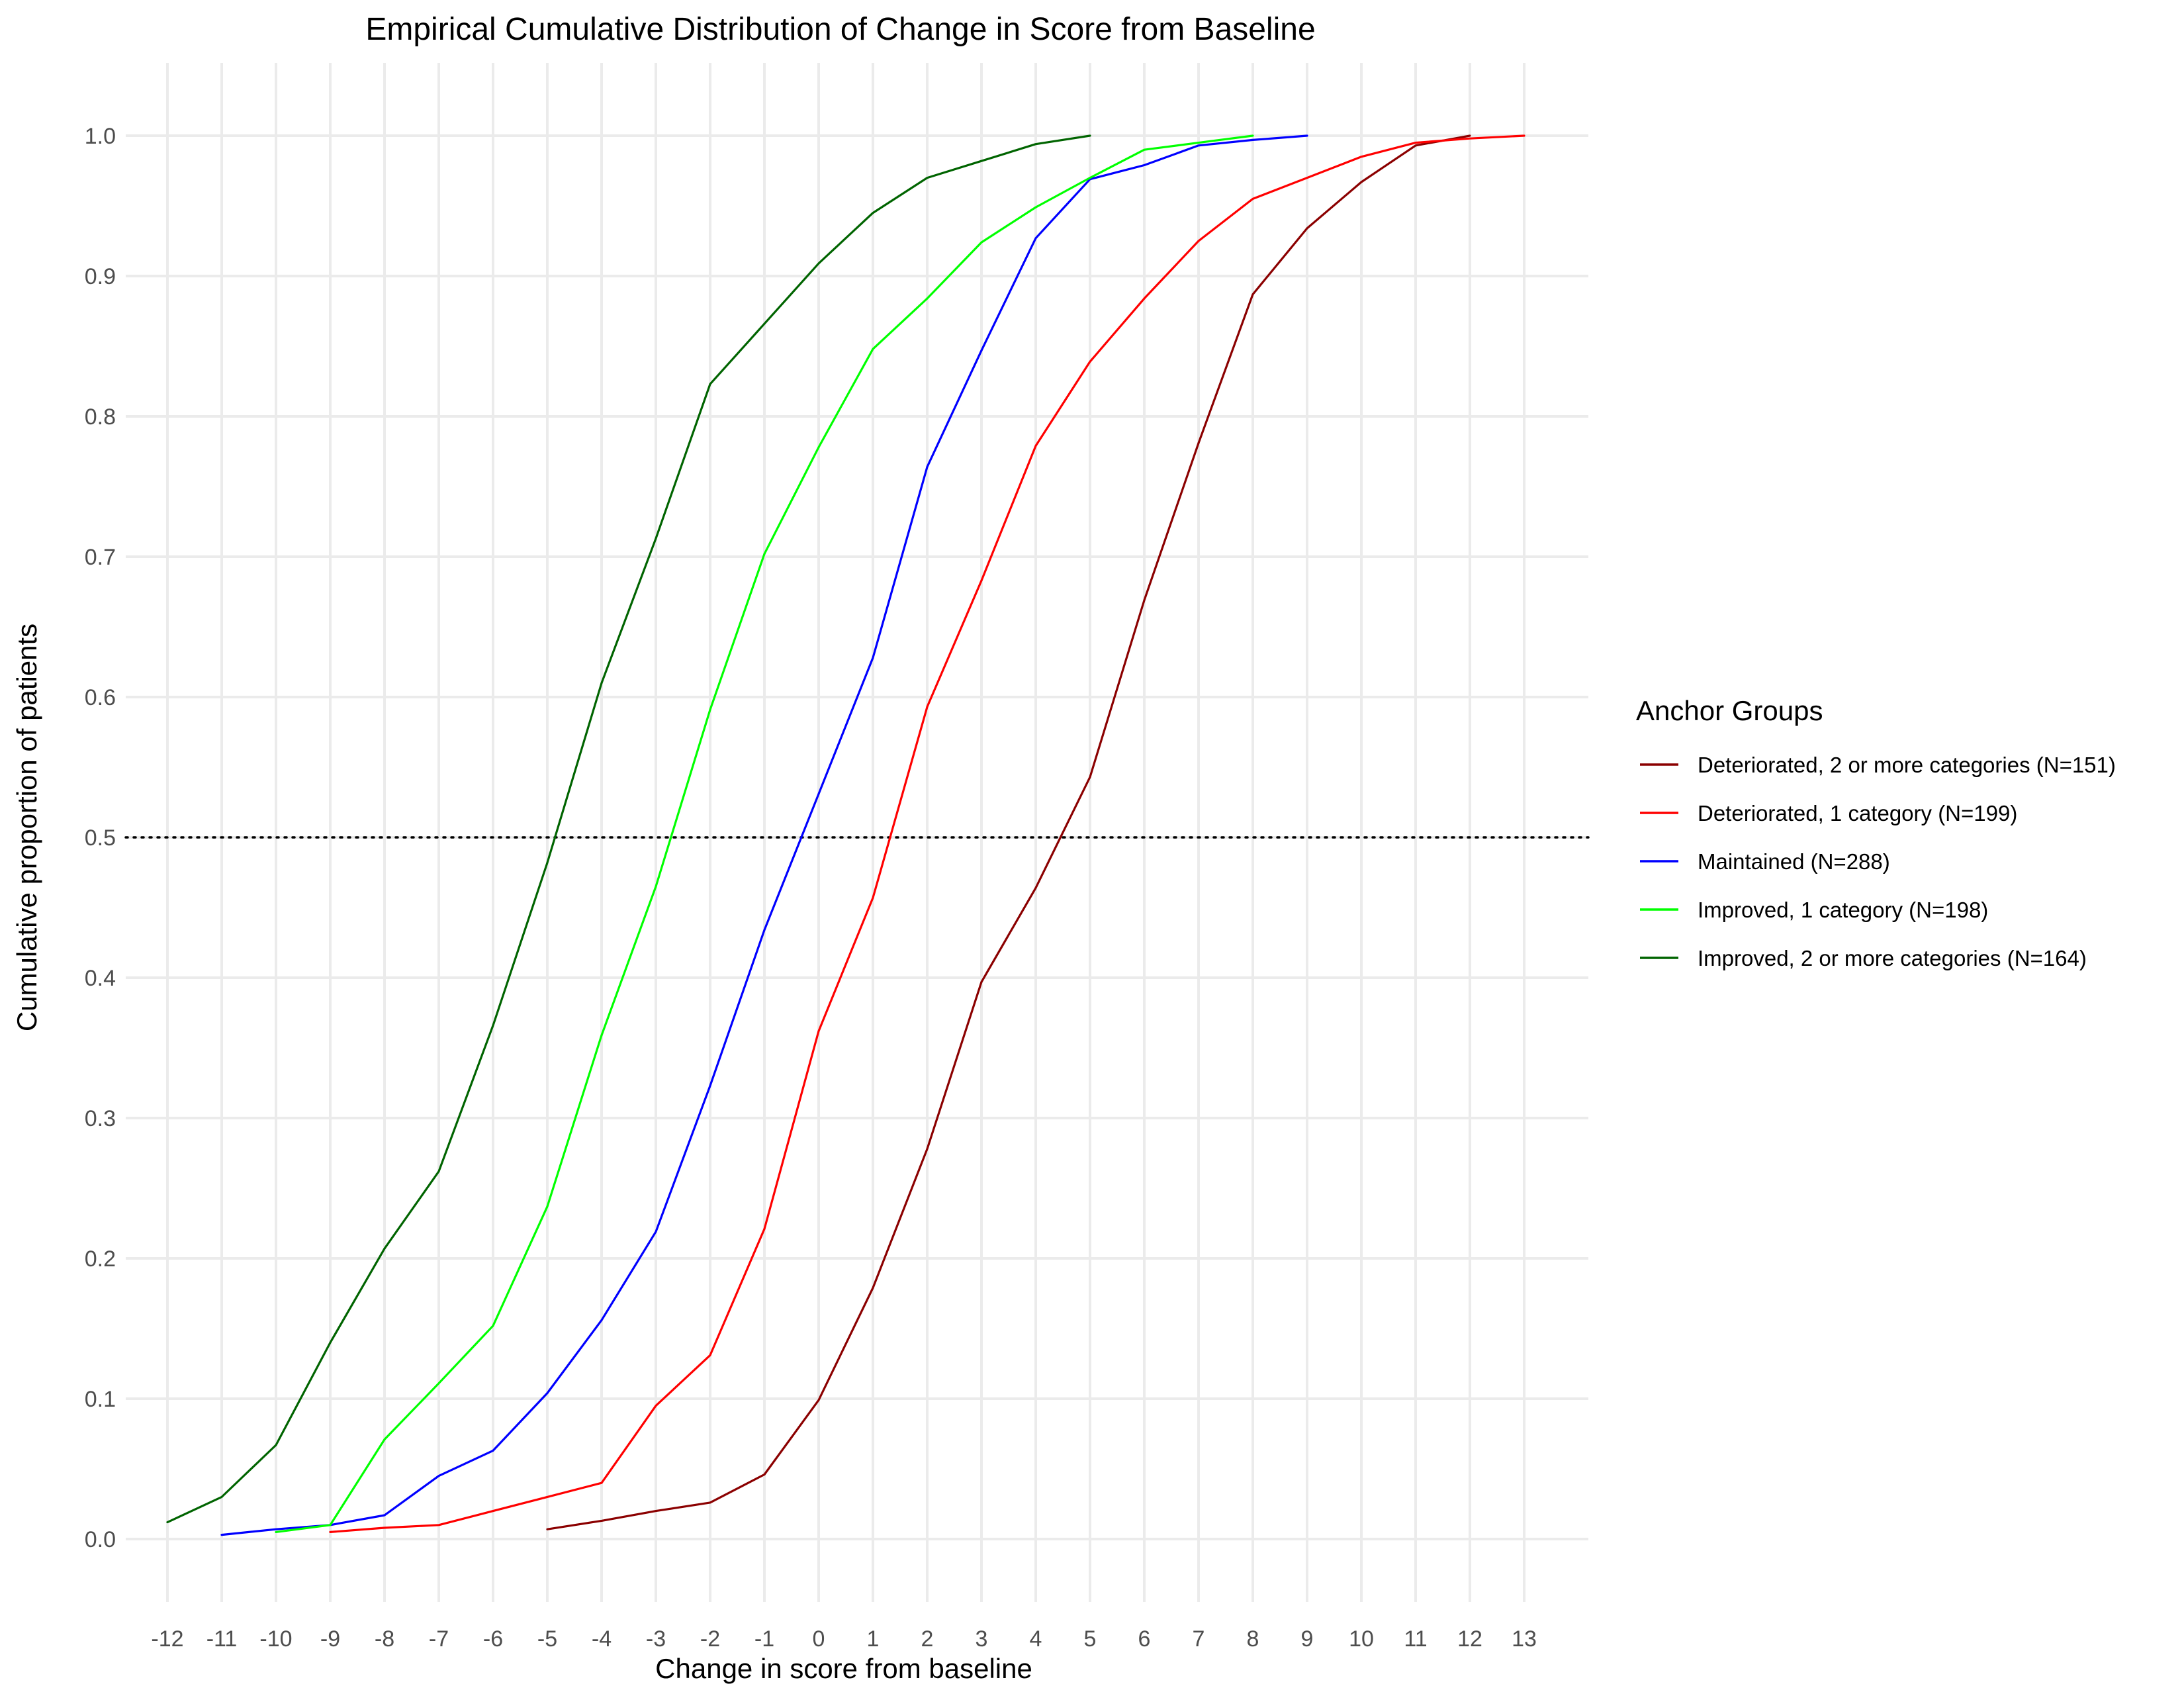 The height and width of the screenshot is (1688, 2184). Describe the element at coordinates (493, 1639) in the screenshot. I see `x-tick-label: -6` at that location.